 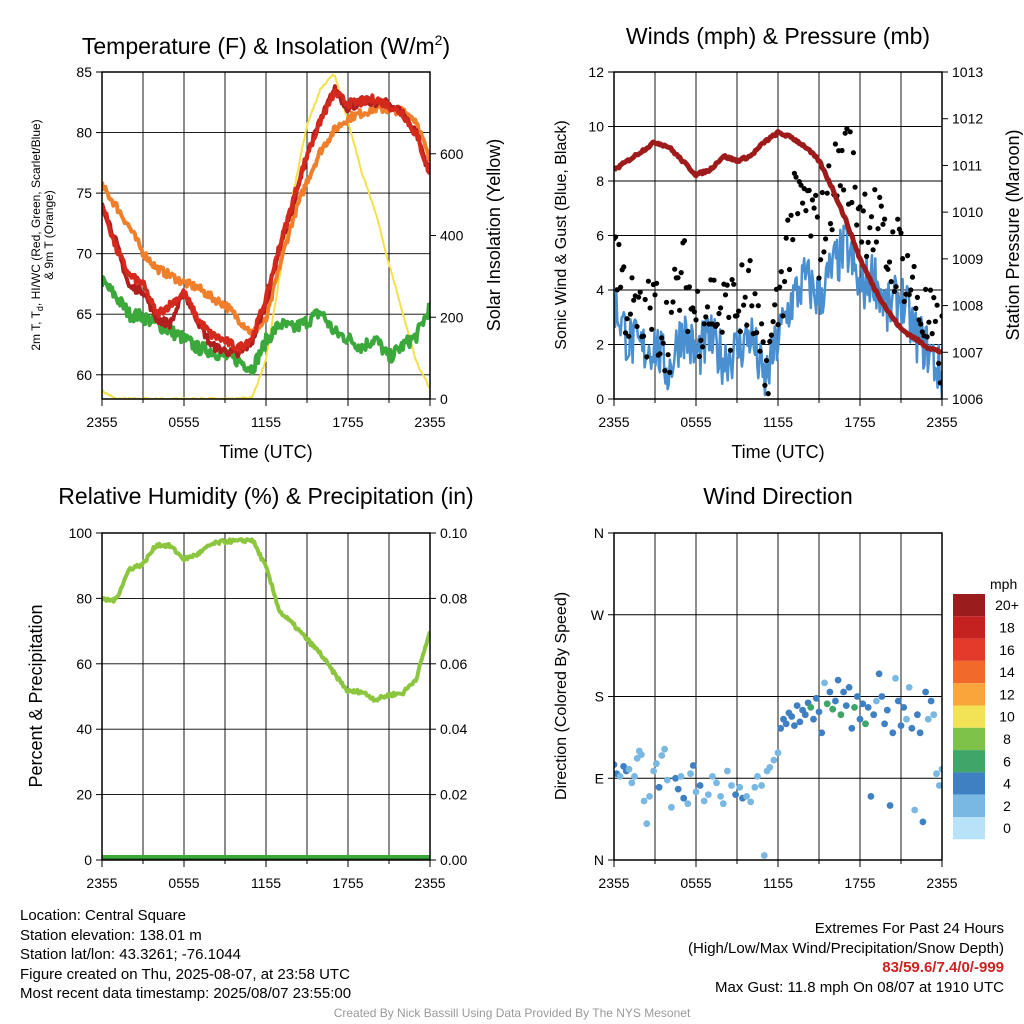 I want to click on humidity-grid, so click(x=266, y=696).